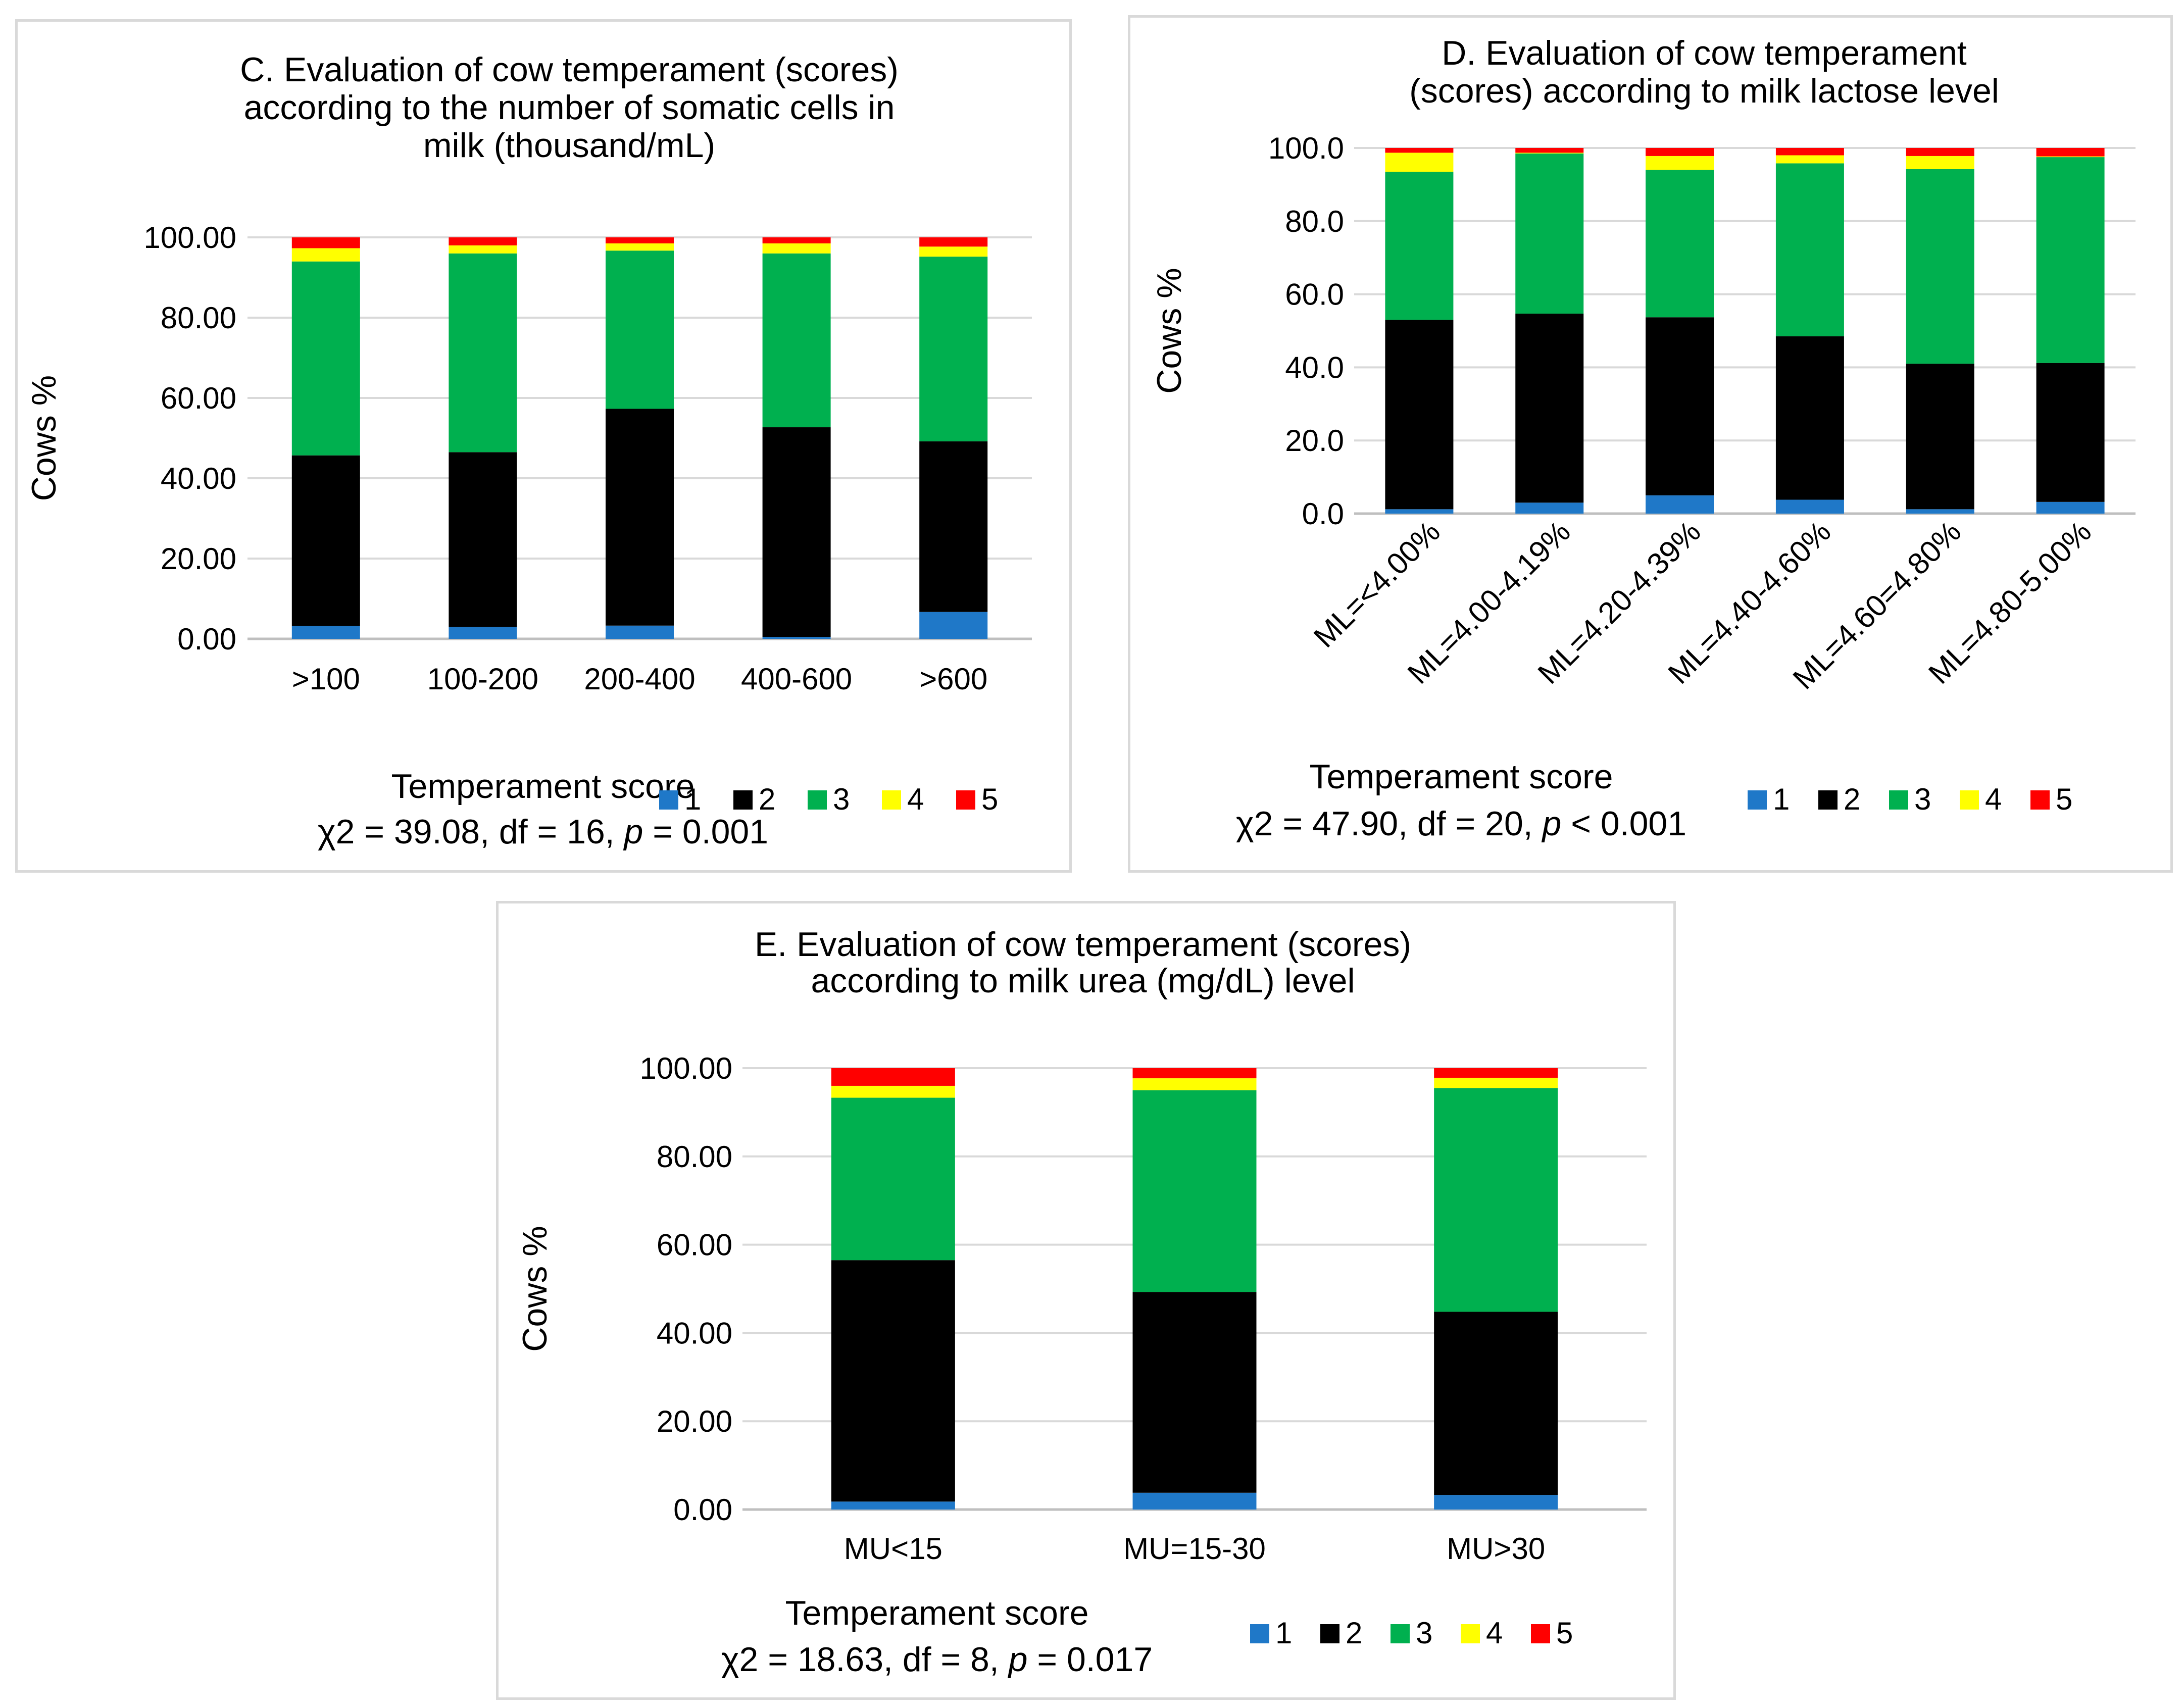  I want to click on statistics-text-part: χ2 = 39.08, df = 16,, so click(471, 832).